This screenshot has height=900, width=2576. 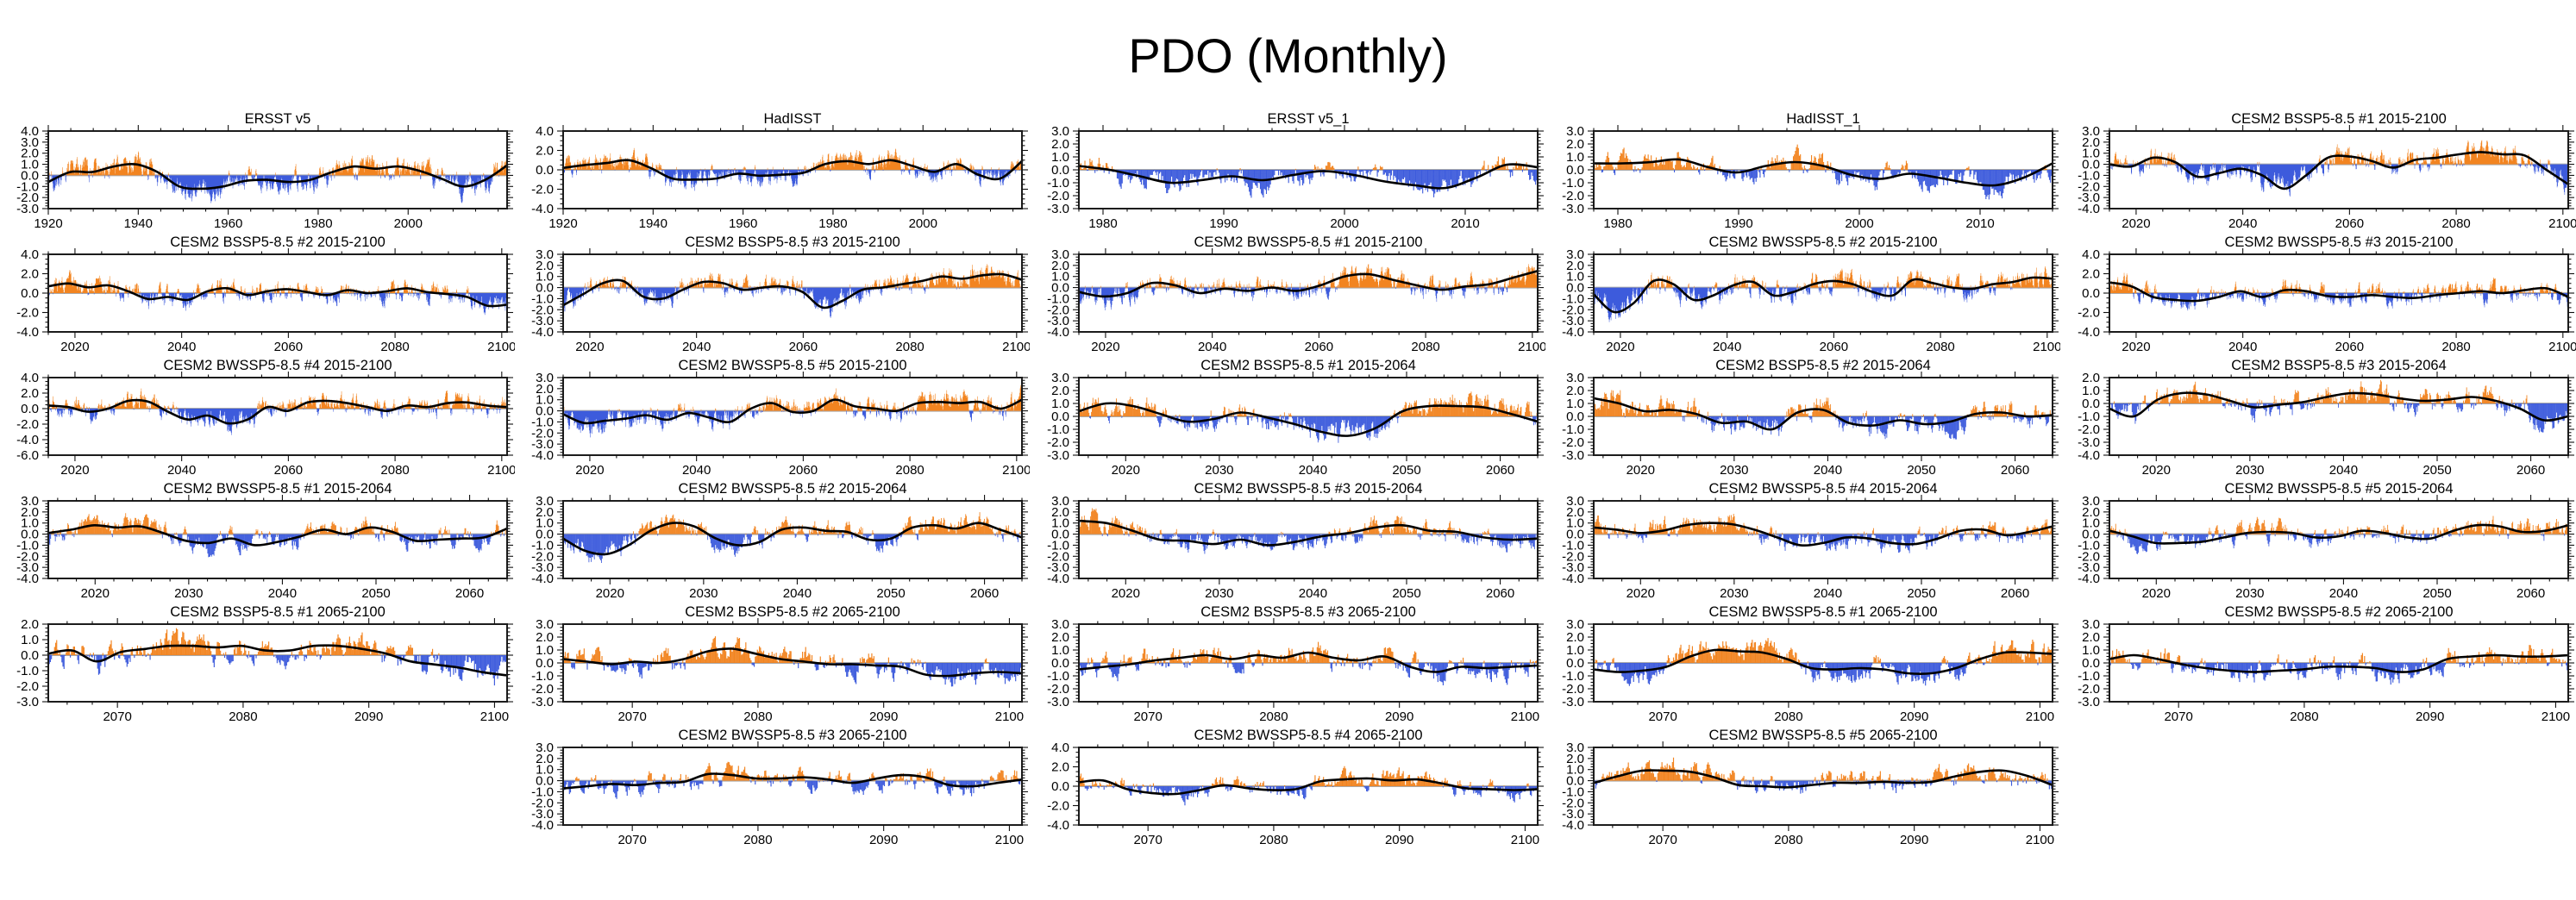 What do you see at coordinates (1308, 242) in the screenshot?
I see `panel-title: CESM2 BWSSP5-8.5 #1 2015-2100` at bounding box center [1308, 242].